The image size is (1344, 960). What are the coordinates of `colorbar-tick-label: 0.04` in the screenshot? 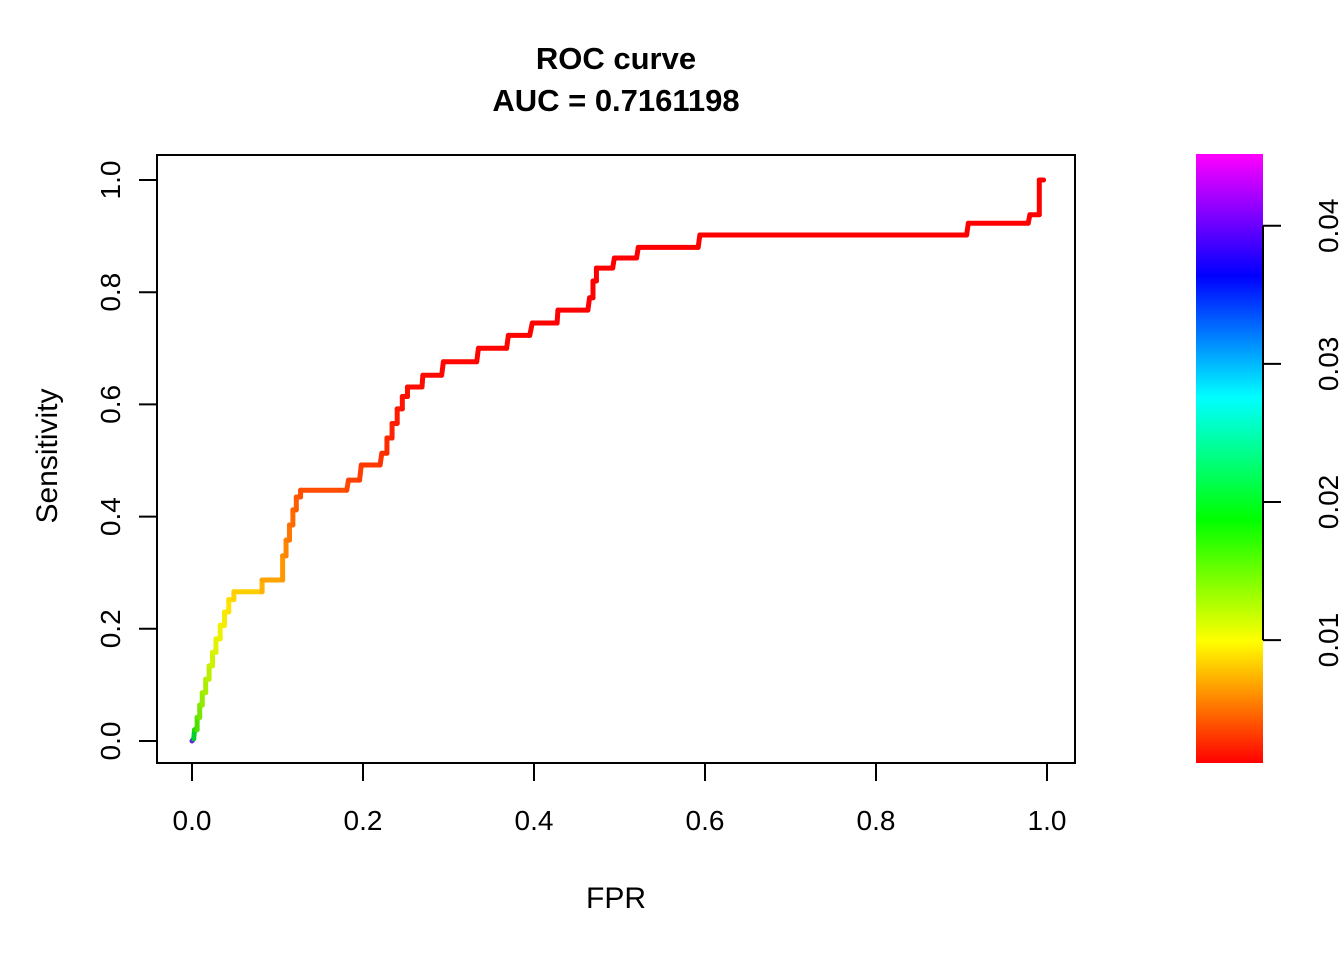 It's located at (1328, 226).